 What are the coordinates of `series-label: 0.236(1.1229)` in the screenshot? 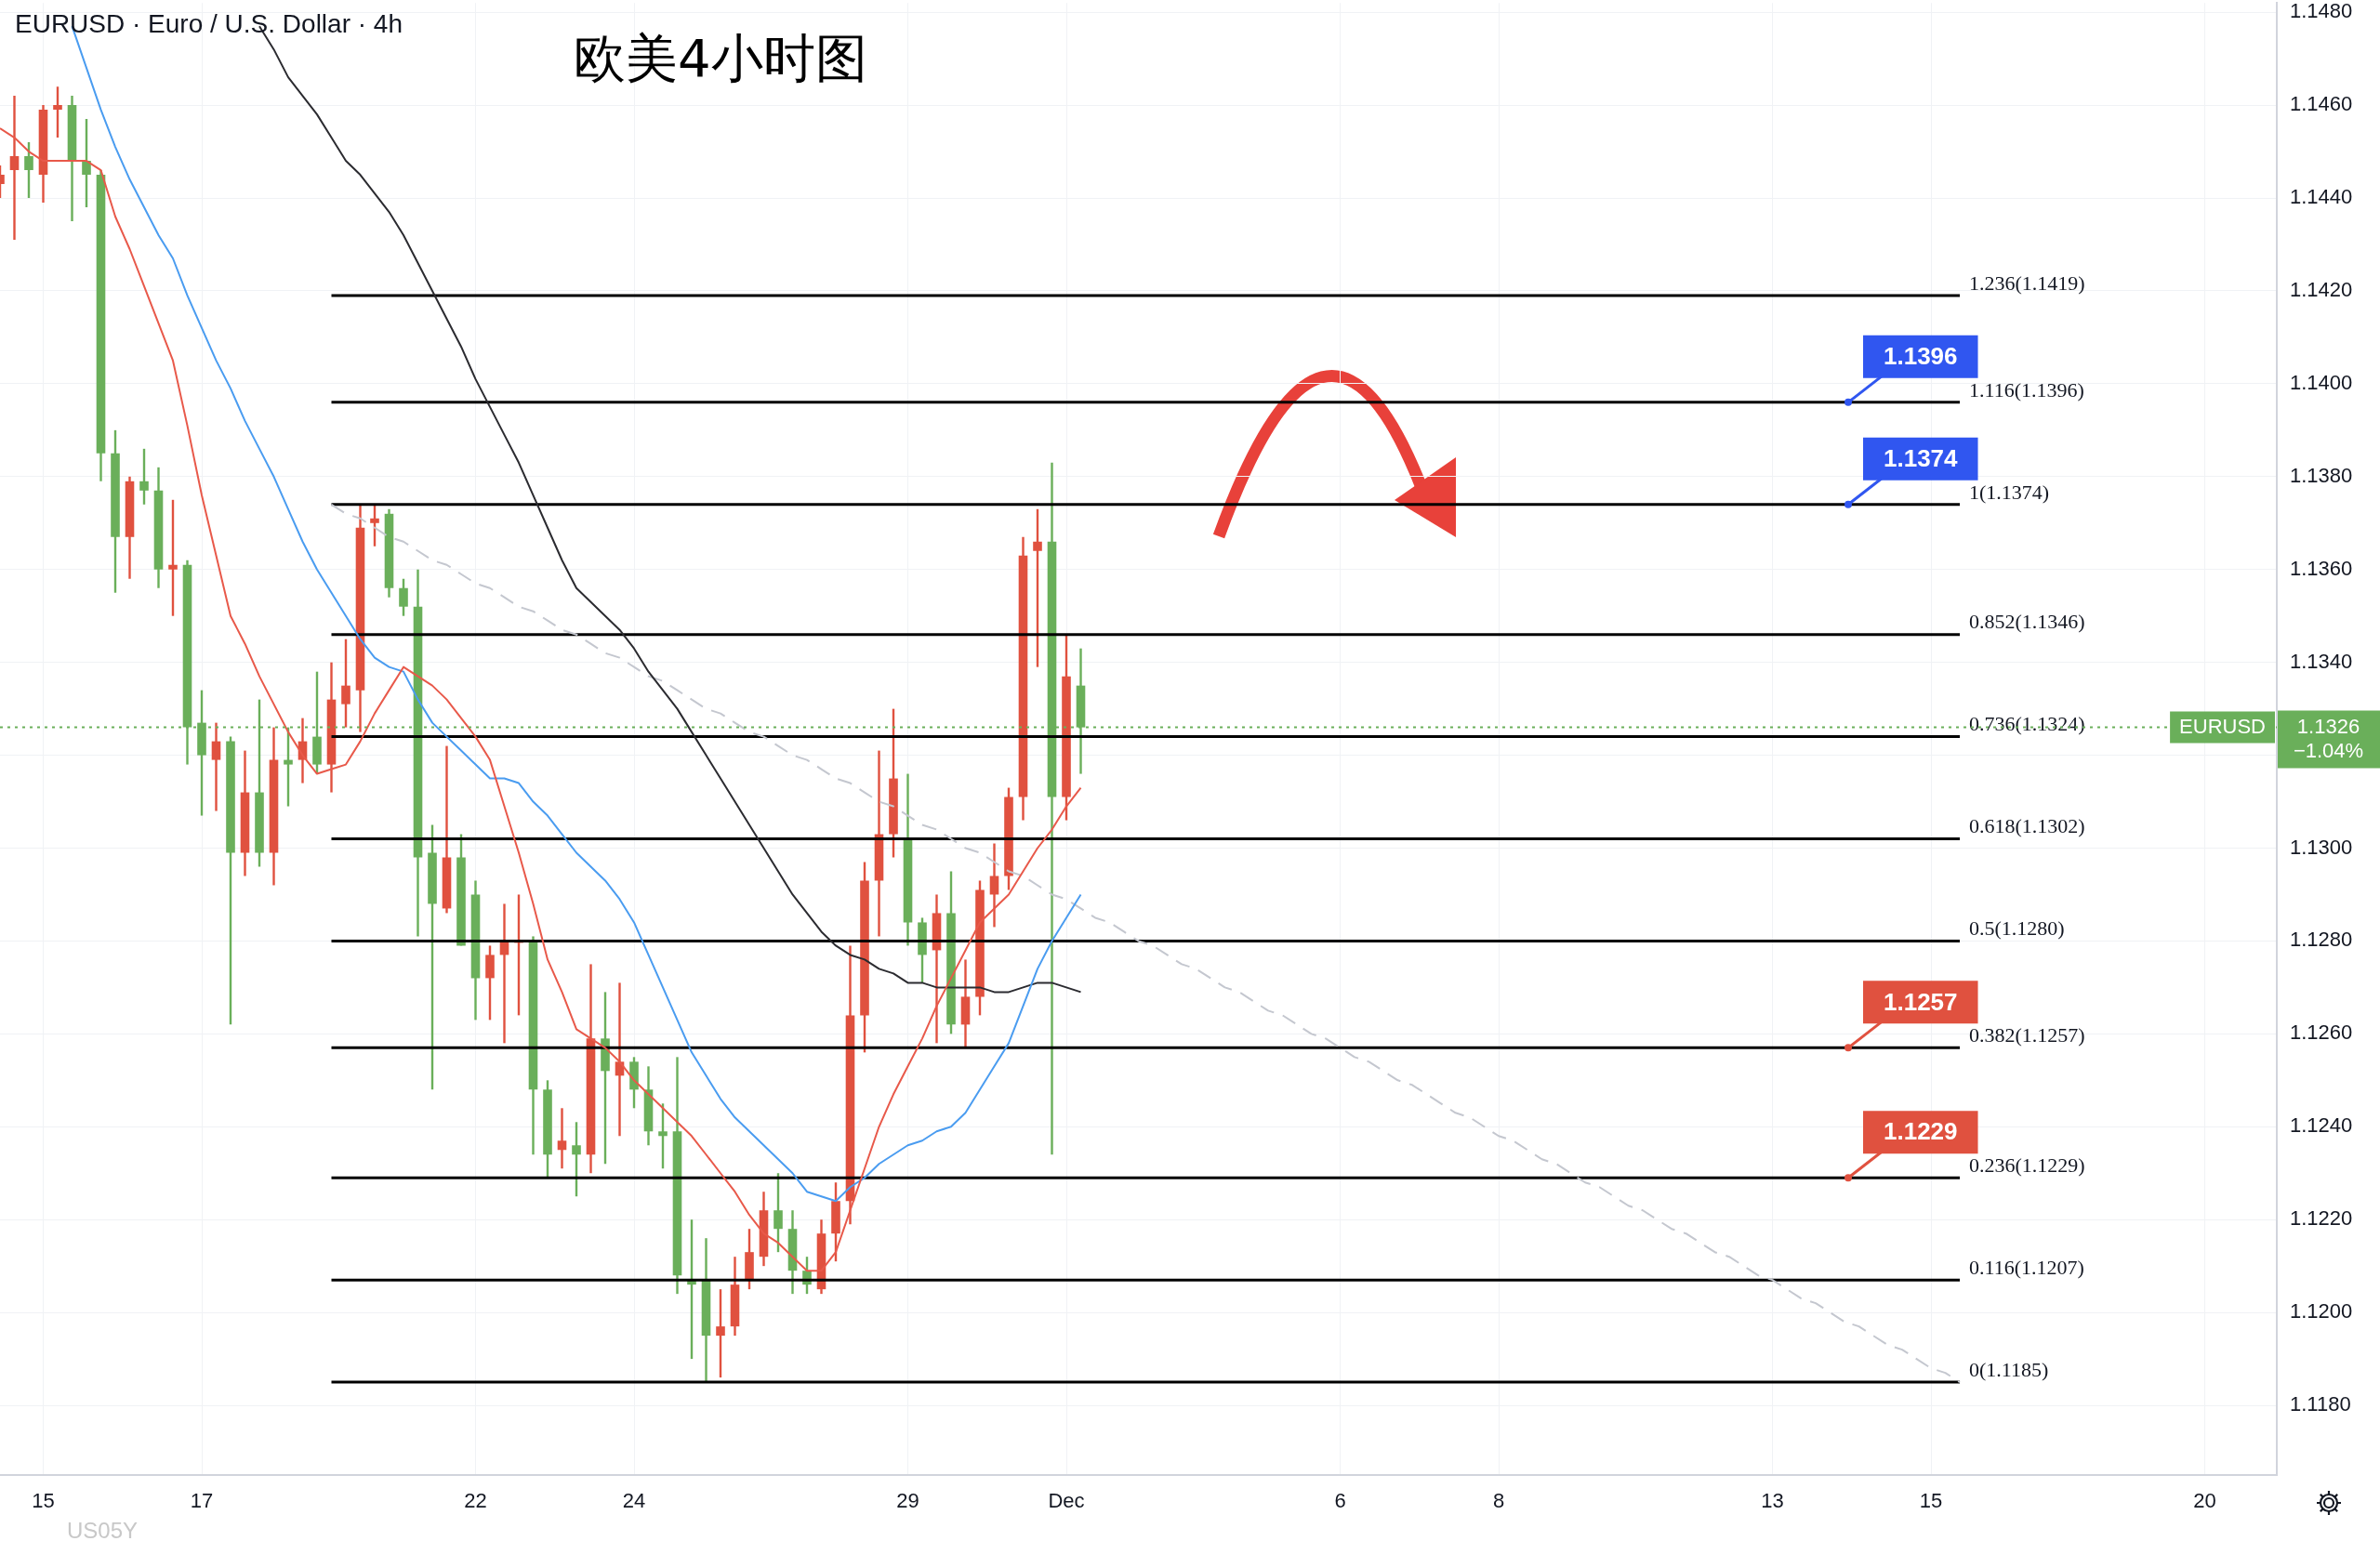 It's located at (2027, 1165).